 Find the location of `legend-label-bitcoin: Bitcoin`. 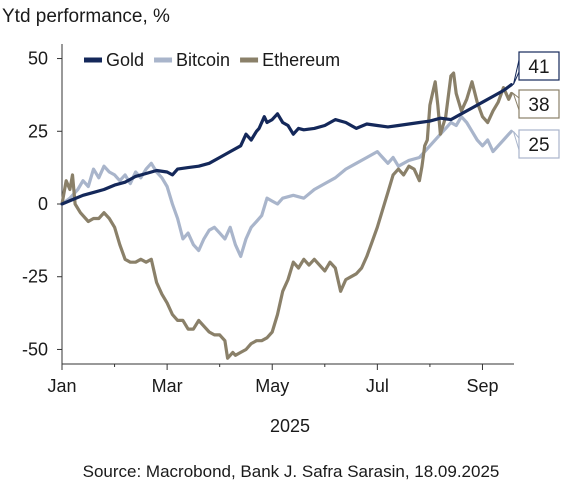

legend-label-bitcoin: Bitcoin is located at coordinates (203, 60).